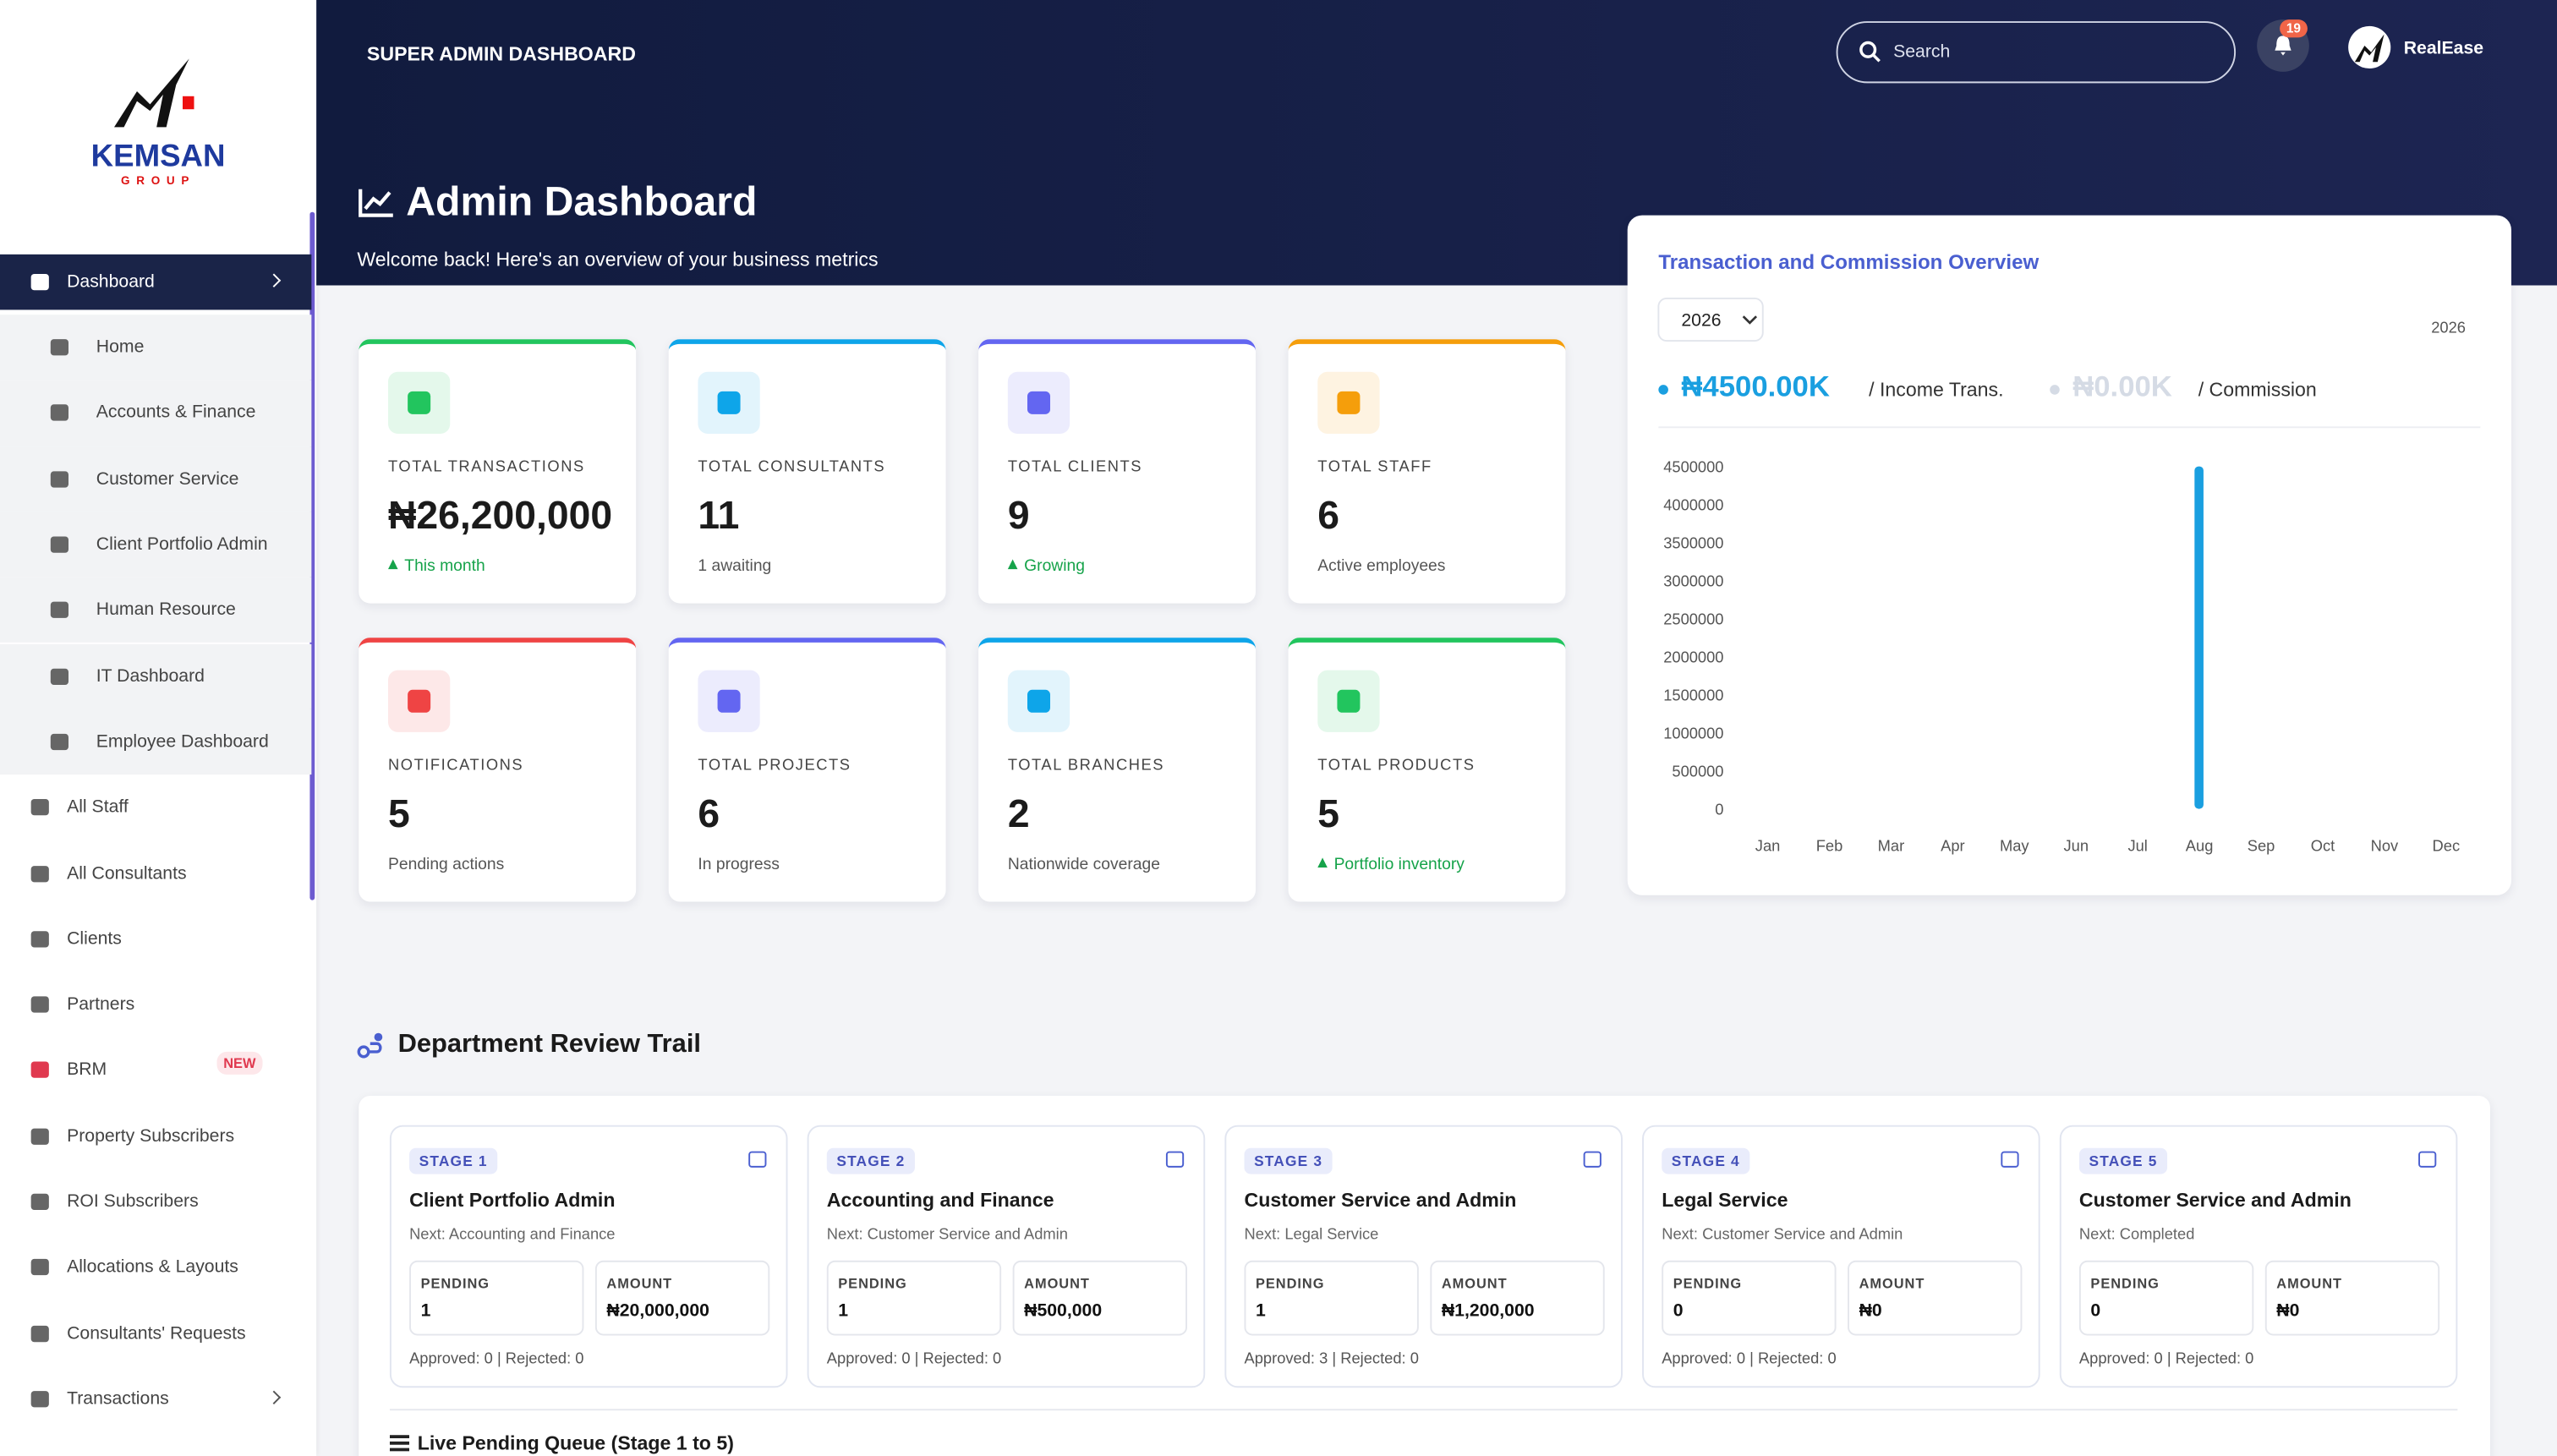 This screenshot has width=2557, height=1456. What do you see at coordinates (155, 1005) in the screenshot?
I see `nav-item: Partners` at bounding box center [155, 1005].